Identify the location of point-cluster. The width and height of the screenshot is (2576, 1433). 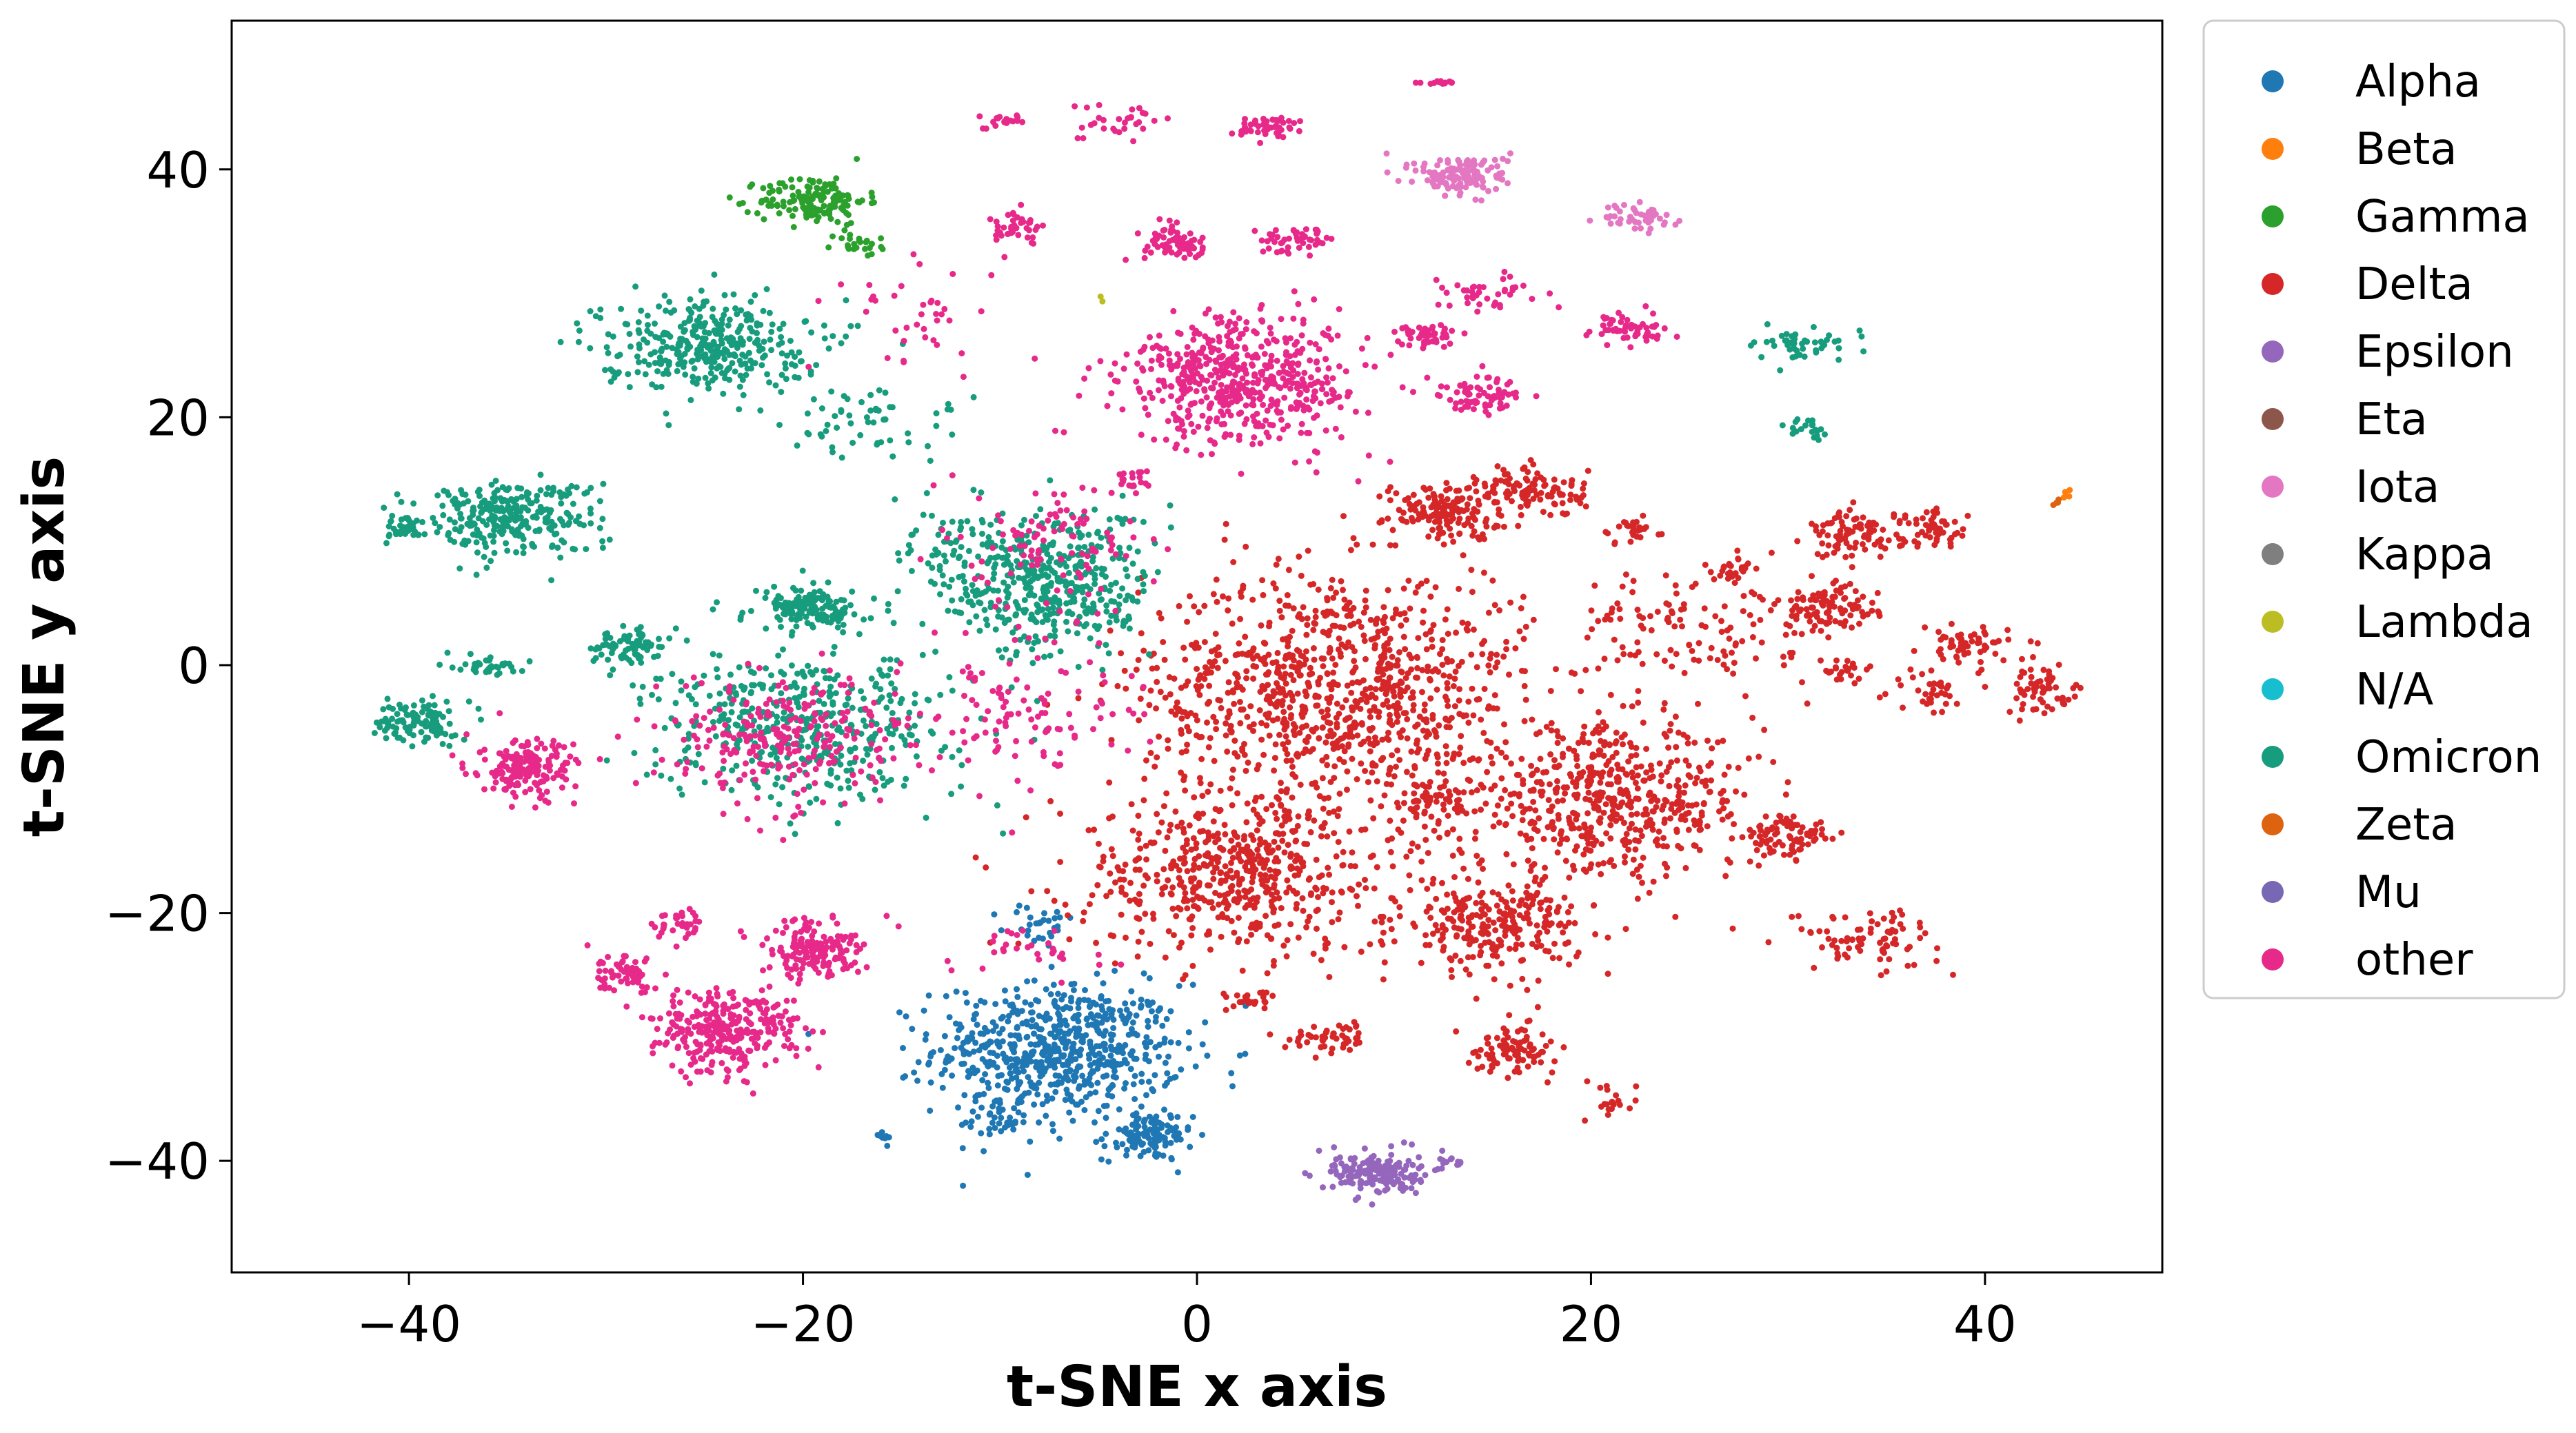
(801, 193).